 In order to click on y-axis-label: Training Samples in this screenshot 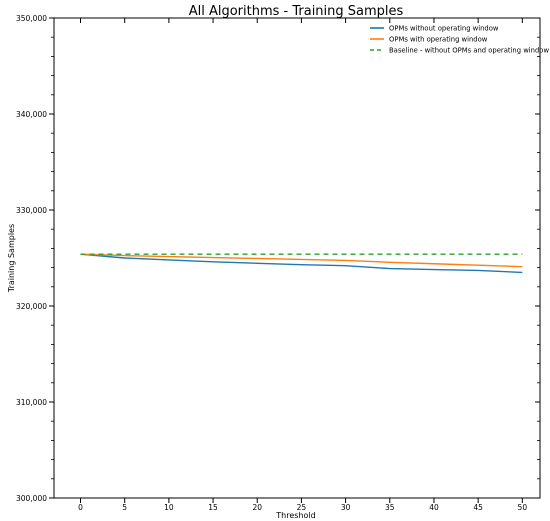, I will do `click(11, 258)`.